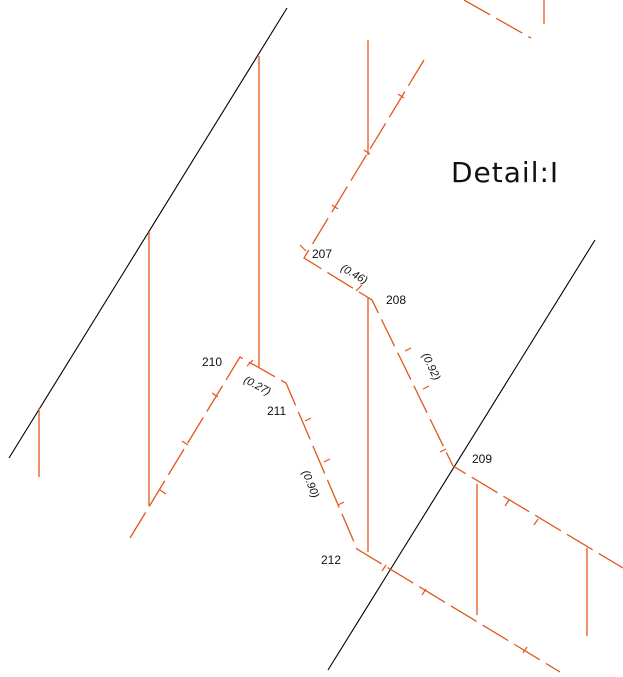  Describe the element at coordinates (354, 274) in the screenshot. I see `segment-length-207-208: (0.46)` at that location.